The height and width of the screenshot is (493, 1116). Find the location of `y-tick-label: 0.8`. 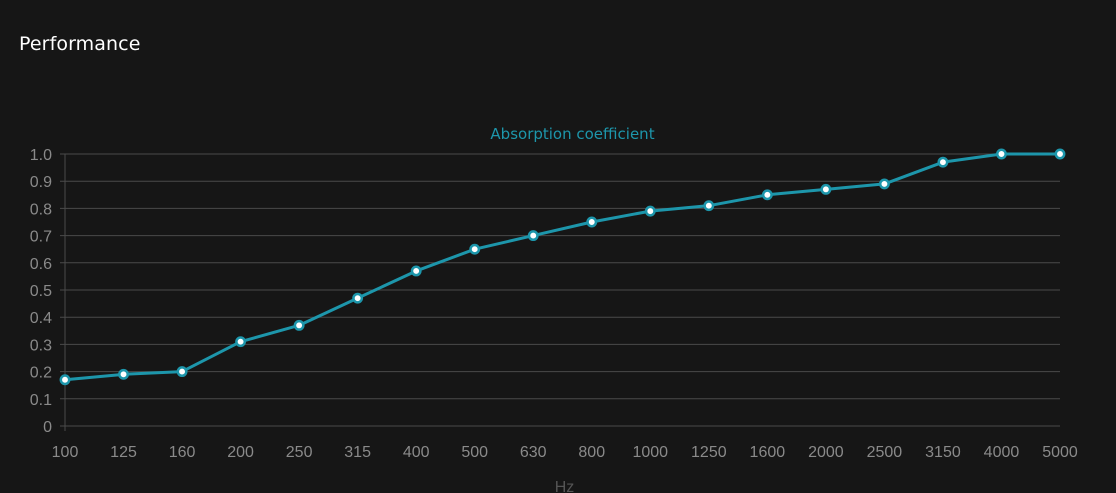

y-tick-label: 0.8 is located at coordinates (41, 209).